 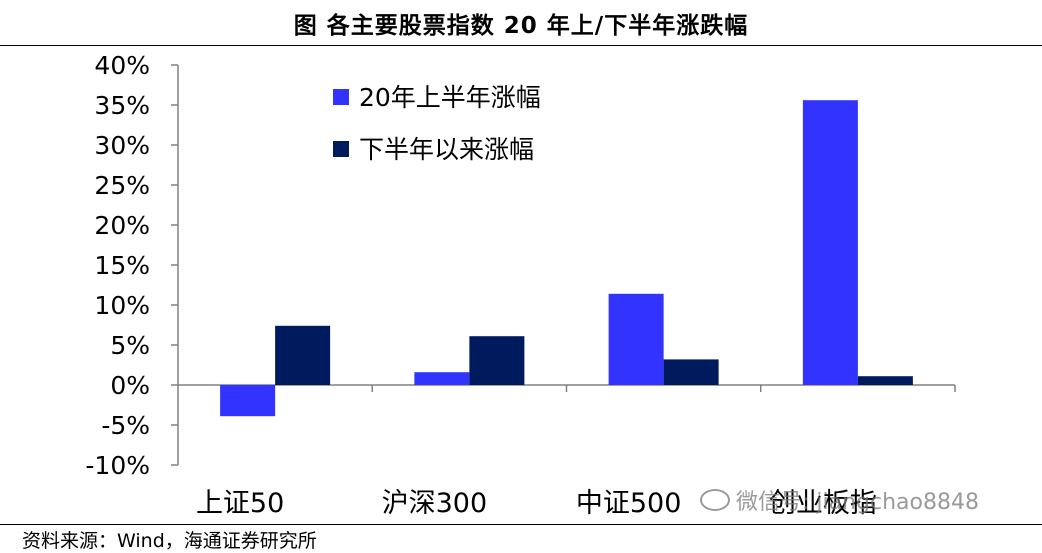 What do you see at coordinates (130, 345) in the screenshot?
I see `y-tick-label: 5%` at bounding box center [130, 345].